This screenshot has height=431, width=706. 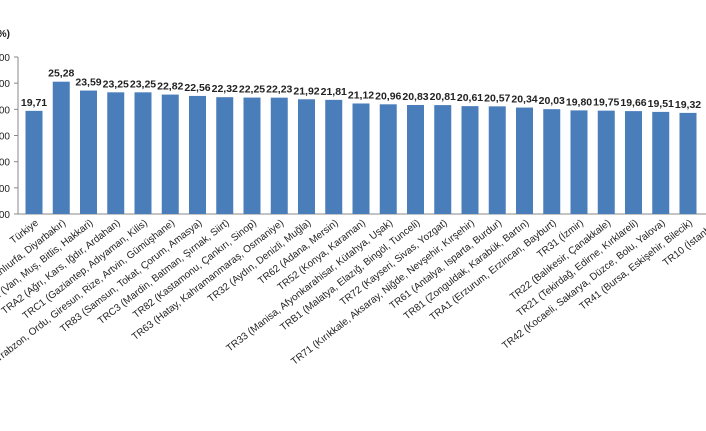 I want to click on y-axis-label: (%), so click(x=5, y=34).